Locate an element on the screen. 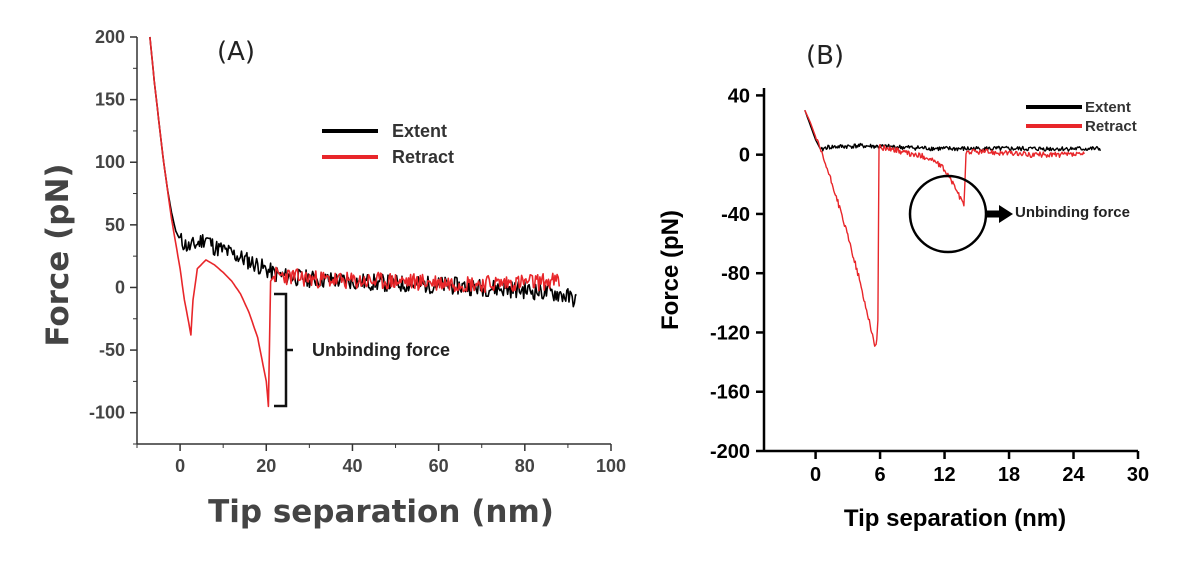 This screenshot has height=561, width=1200. x-tick-label-b: 18 is located at coordinates (1009, 475).